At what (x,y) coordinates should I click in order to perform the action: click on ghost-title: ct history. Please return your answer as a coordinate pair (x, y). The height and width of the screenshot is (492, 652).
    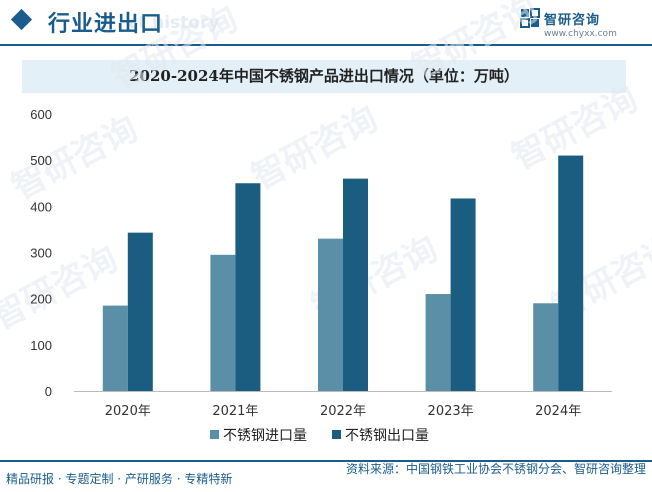
    Looking at the image, I should click on (174, 23).